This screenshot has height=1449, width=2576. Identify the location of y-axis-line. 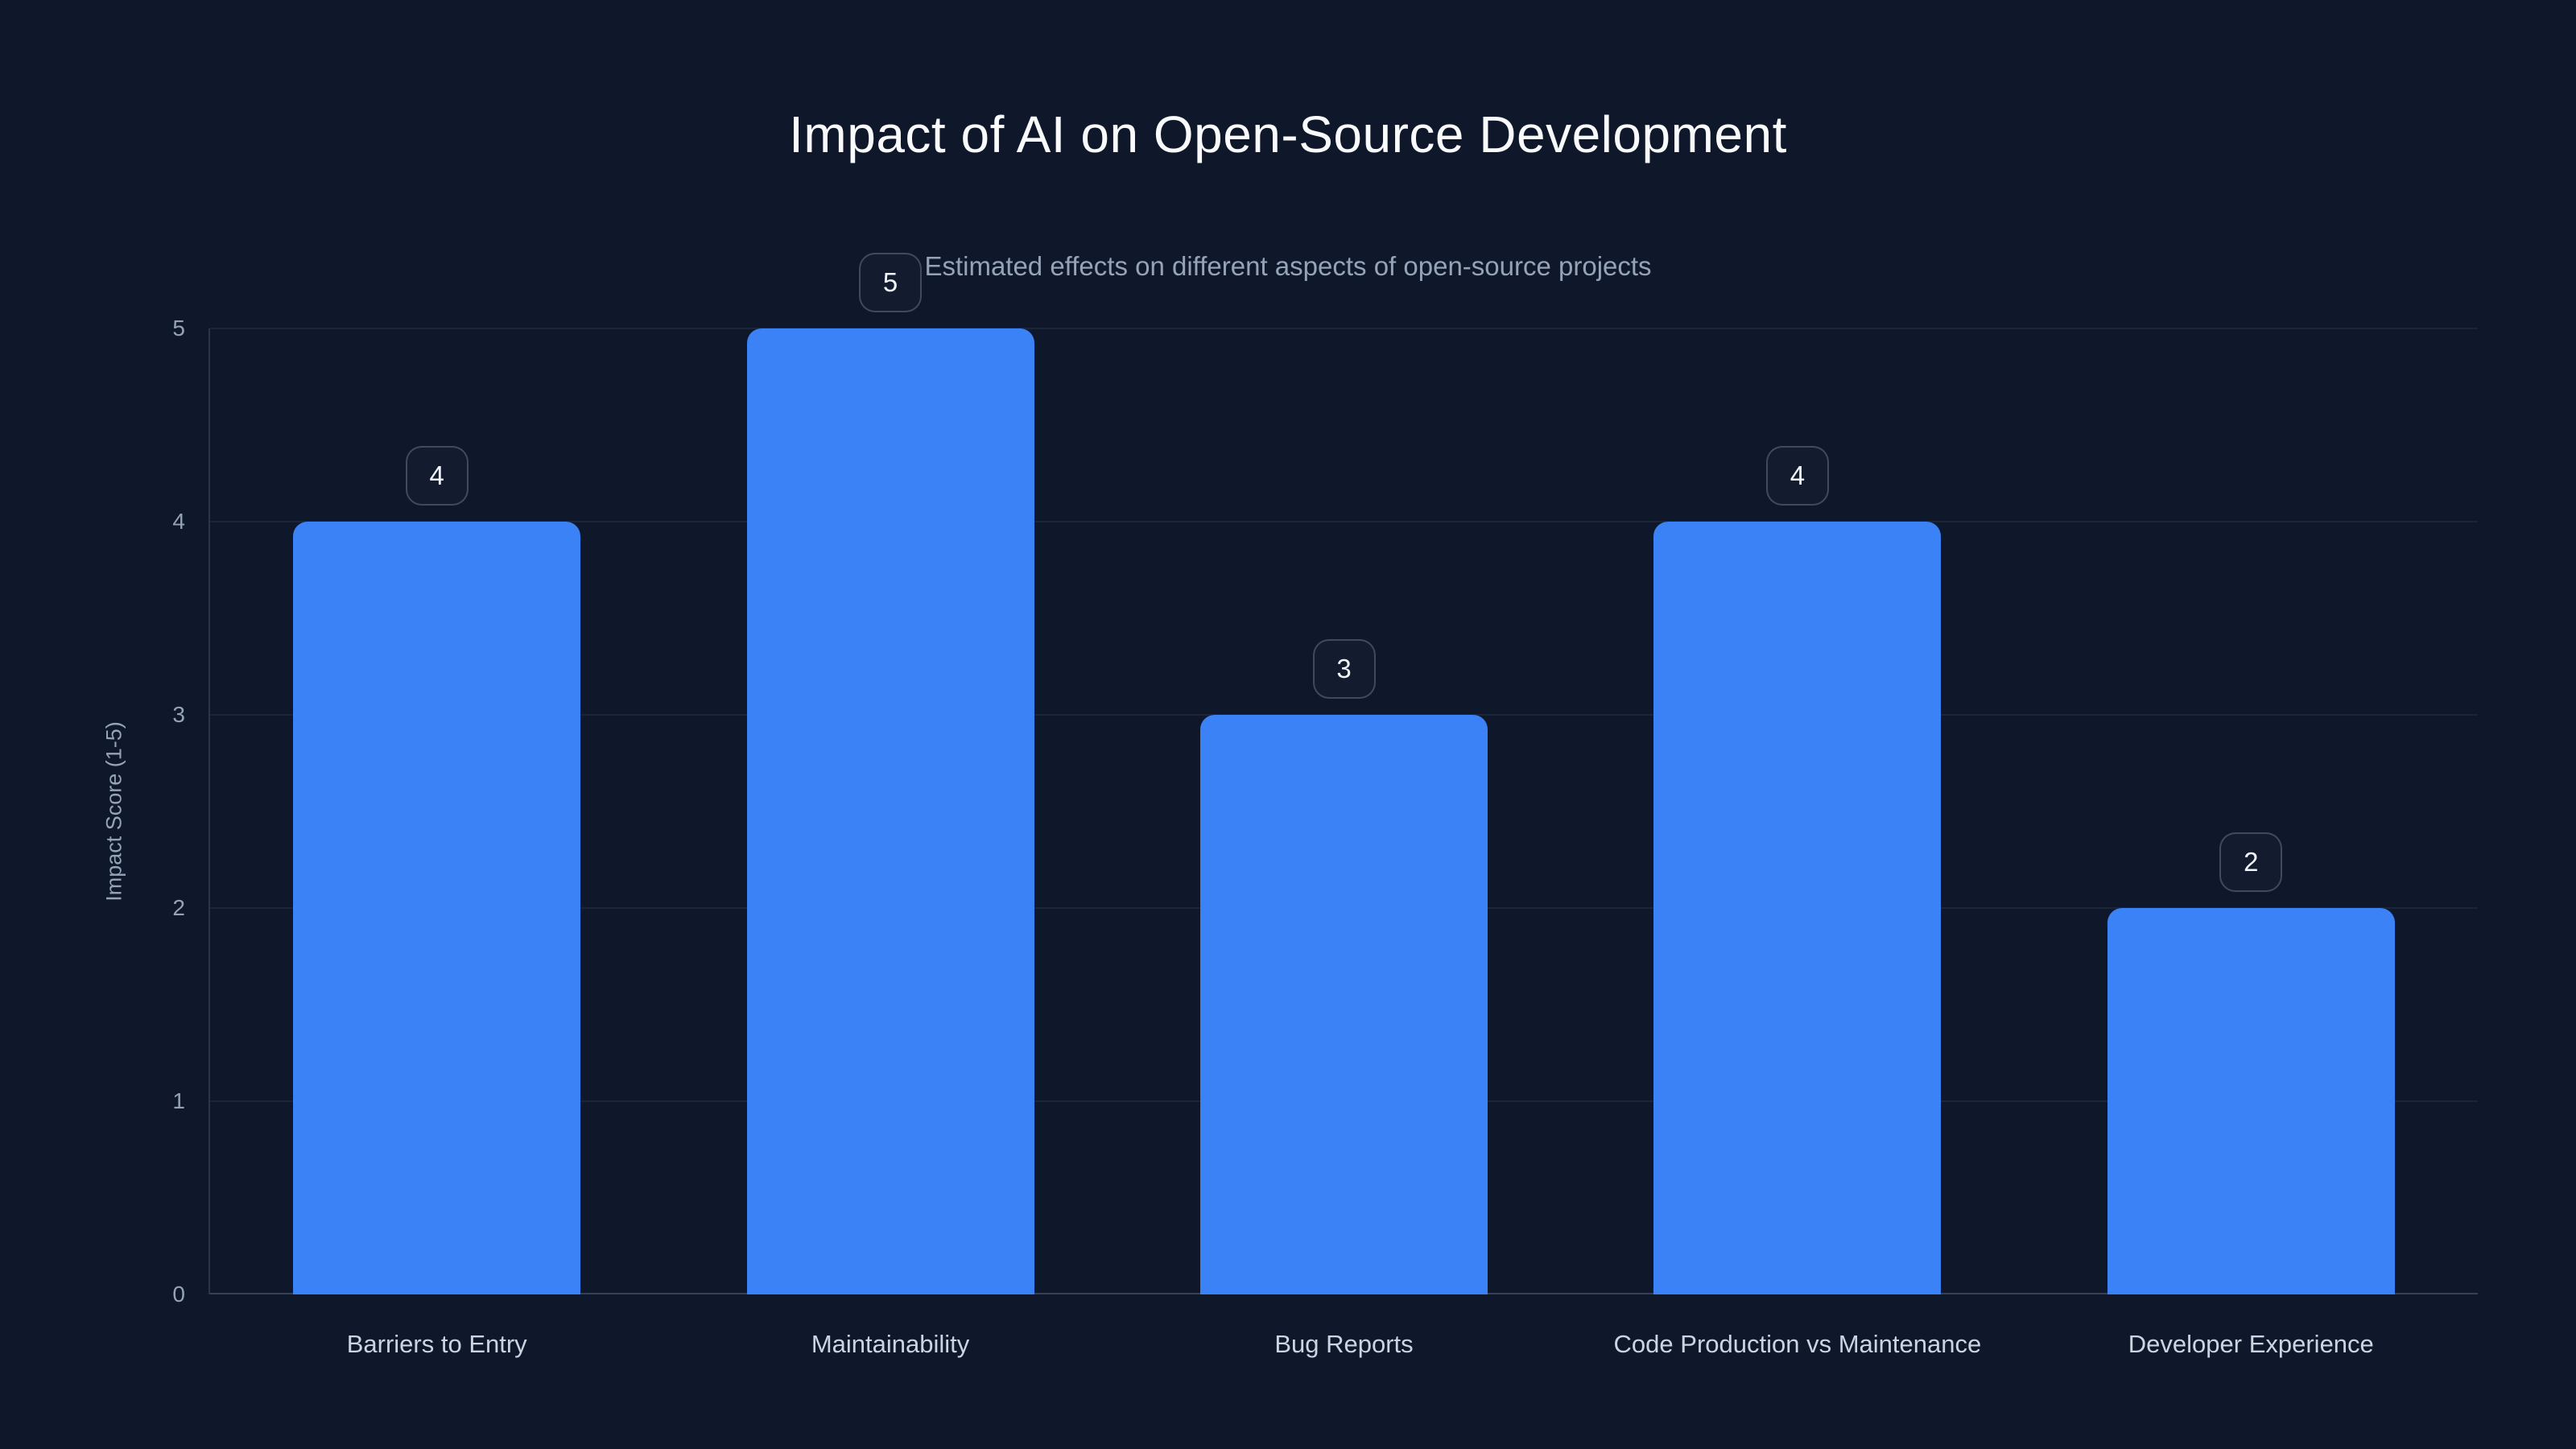
(209, 811).